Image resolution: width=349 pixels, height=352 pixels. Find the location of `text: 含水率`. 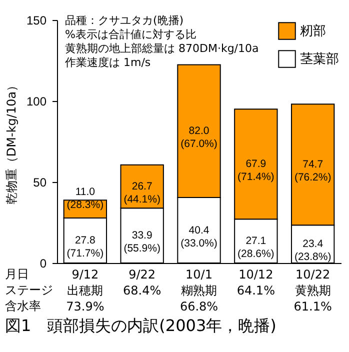

text: 含水率 is located at coordinates (23, 306).